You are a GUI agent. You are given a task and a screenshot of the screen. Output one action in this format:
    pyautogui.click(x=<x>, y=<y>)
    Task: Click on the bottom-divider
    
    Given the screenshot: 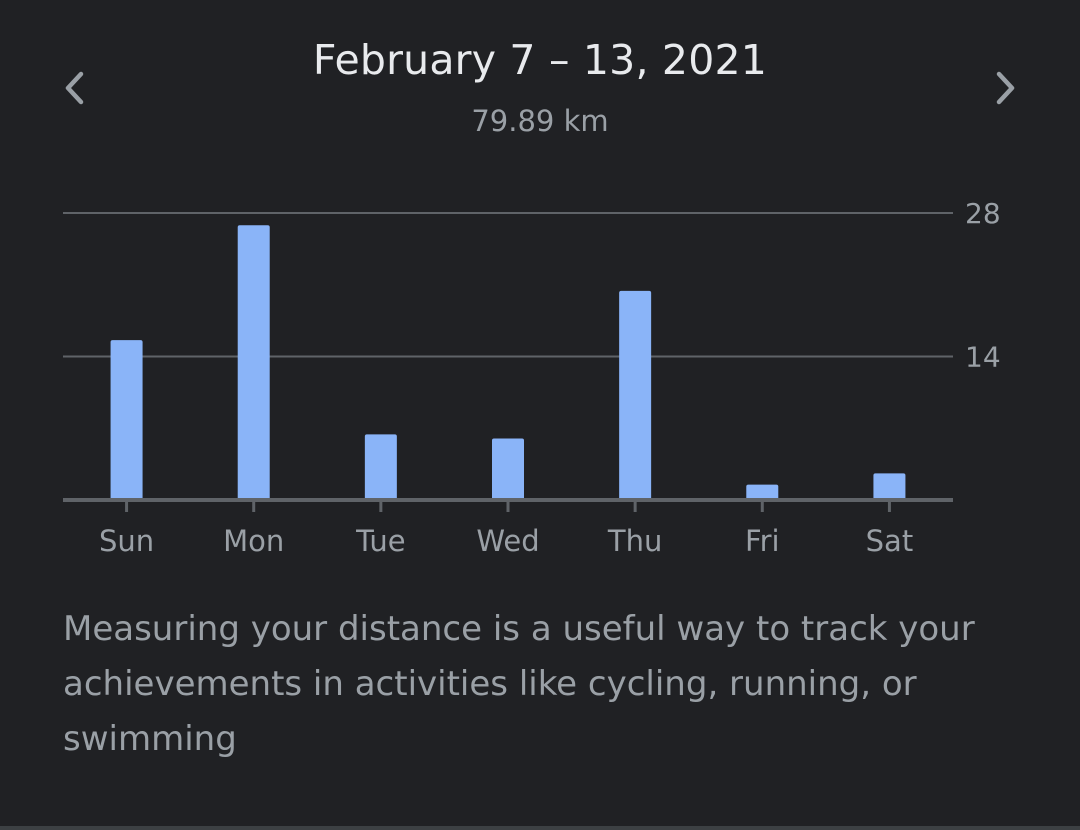 What is the action you would take?
    pyautogui.click(x=540, y=828)
    